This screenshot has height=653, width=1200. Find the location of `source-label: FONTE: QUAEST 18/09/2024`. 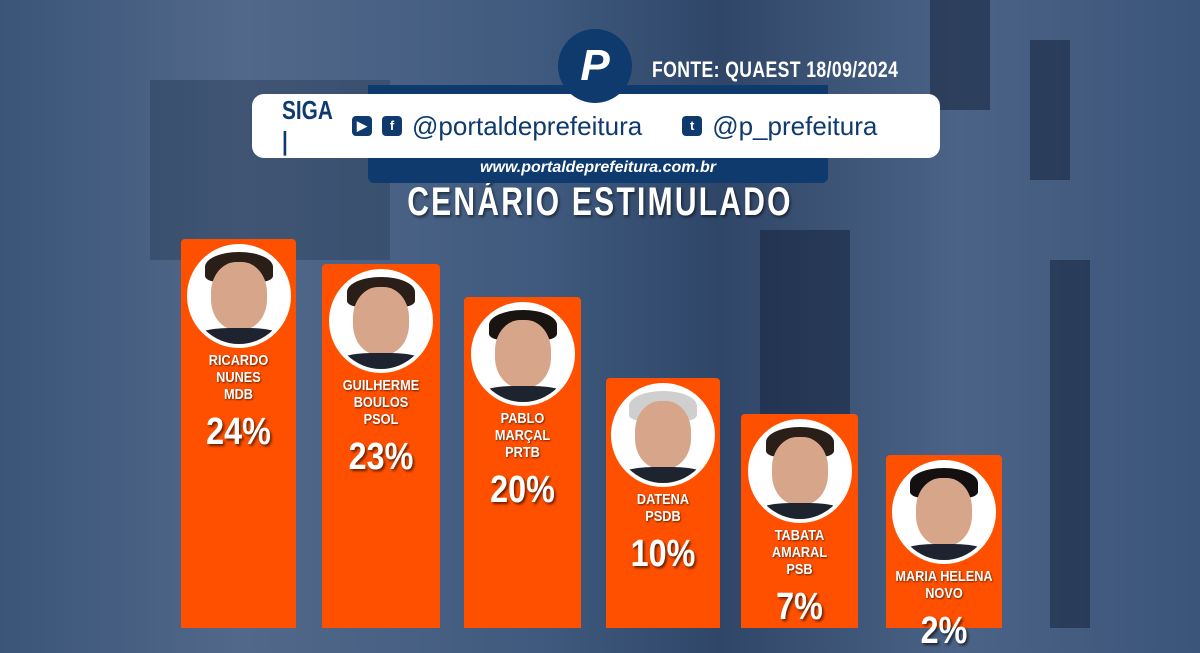

source-label: FONTE: QUAEST 18/09/2024 is located at coordinates (775, 69).